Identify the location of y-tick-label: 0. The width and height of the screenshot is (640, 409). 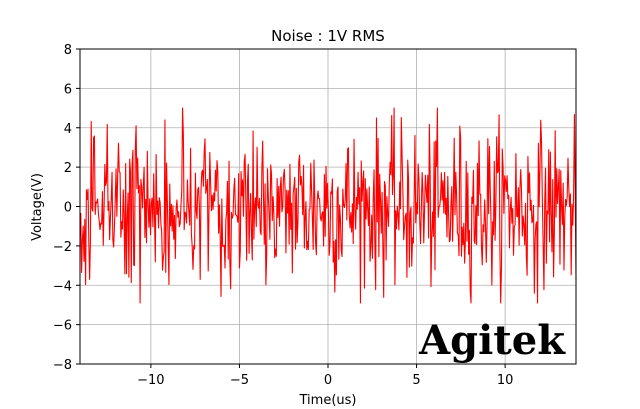
(68, 208).